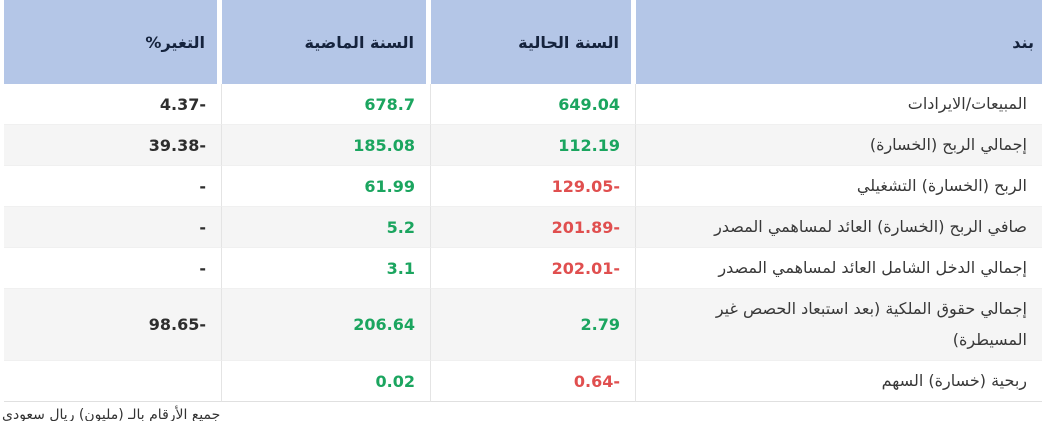 This screenshot has width=1042, height=421. What do you see at coordinates (326, 42) in the screenshot?
I see `column-header-previous-year: السنة الماضية` at bounding box center [326, 42].